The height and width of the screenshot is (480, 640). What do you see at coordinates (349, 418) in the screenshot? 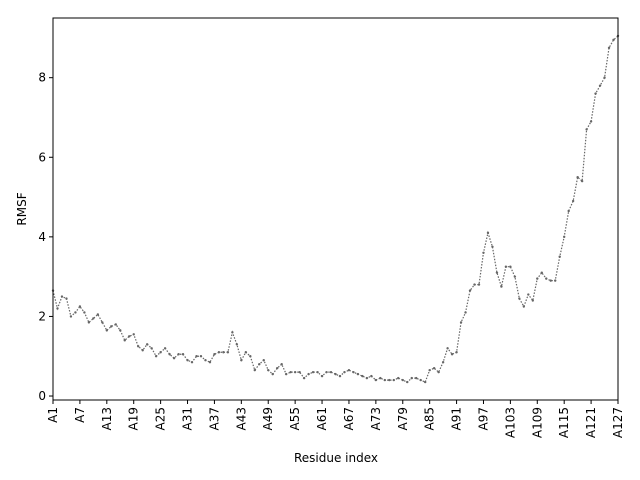
I see `x-tick-label: A67` at bounding box center [349, 418].